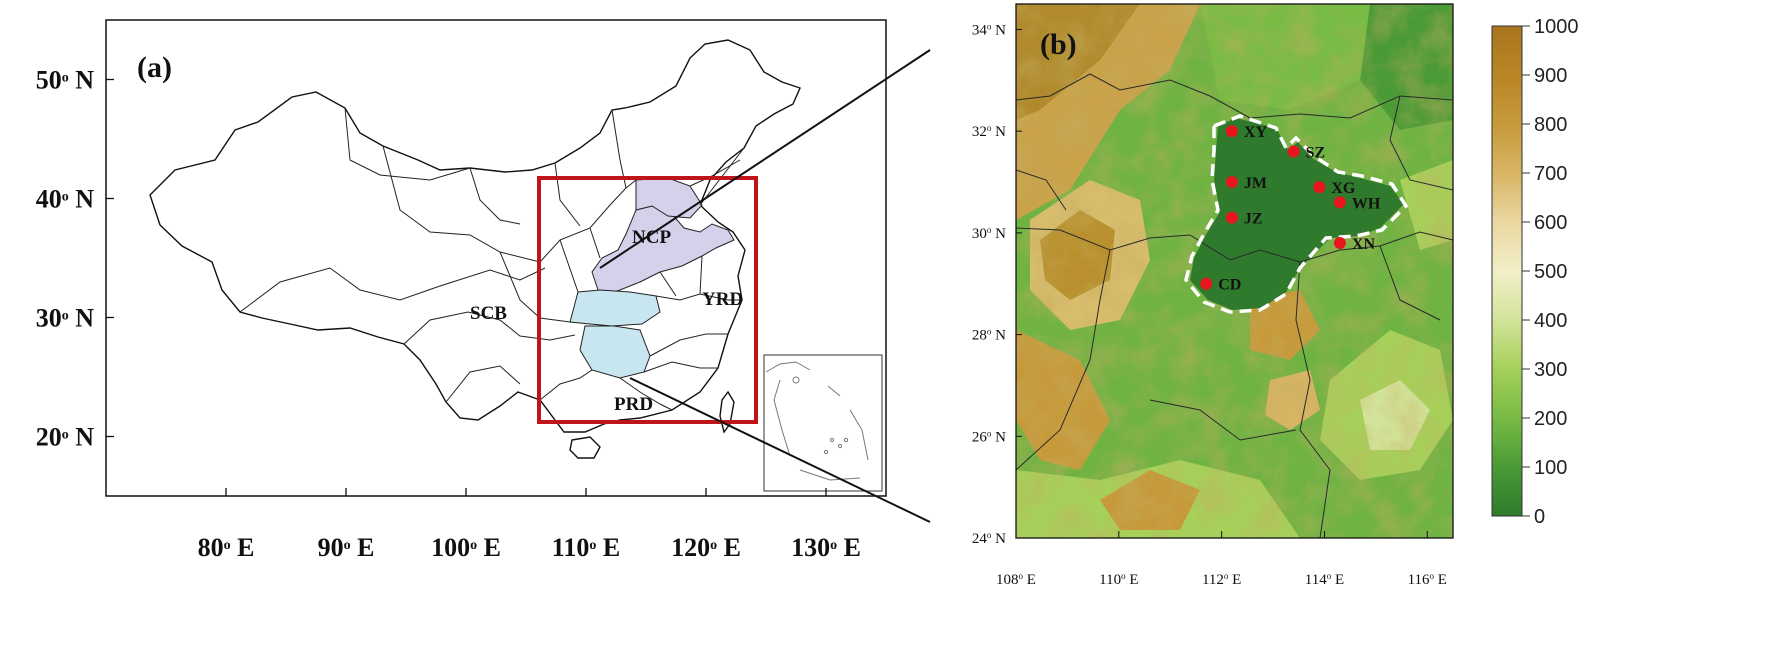  What do you see at coordinates (633, 404) in the screenshot?
I see `region-label-prd: PRD` at bounding box center [633, 404].